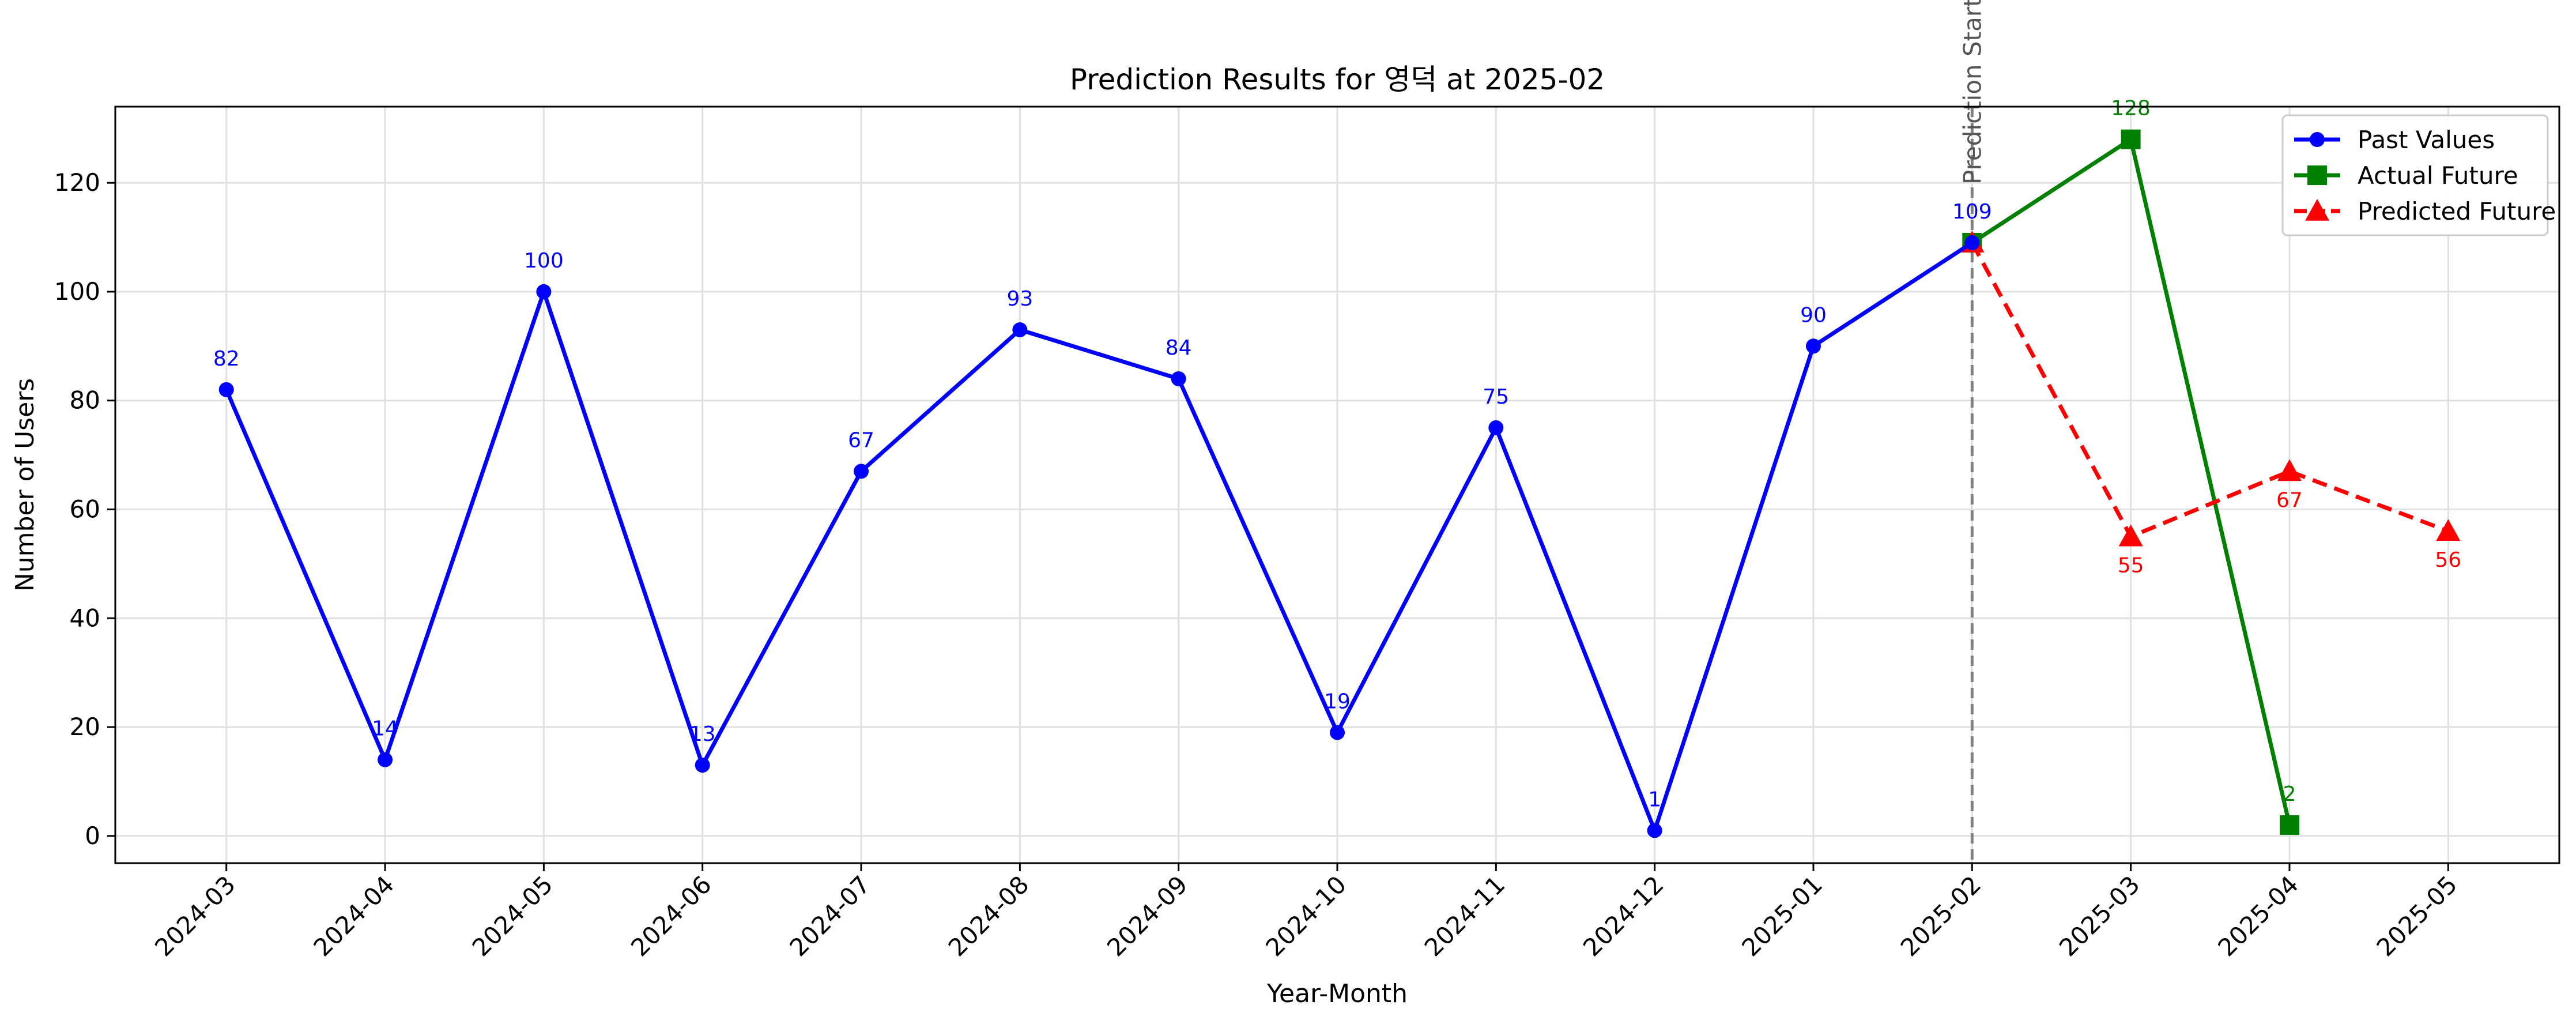  I want to click on x-tick-label: 2024-03, so click(195, 916).